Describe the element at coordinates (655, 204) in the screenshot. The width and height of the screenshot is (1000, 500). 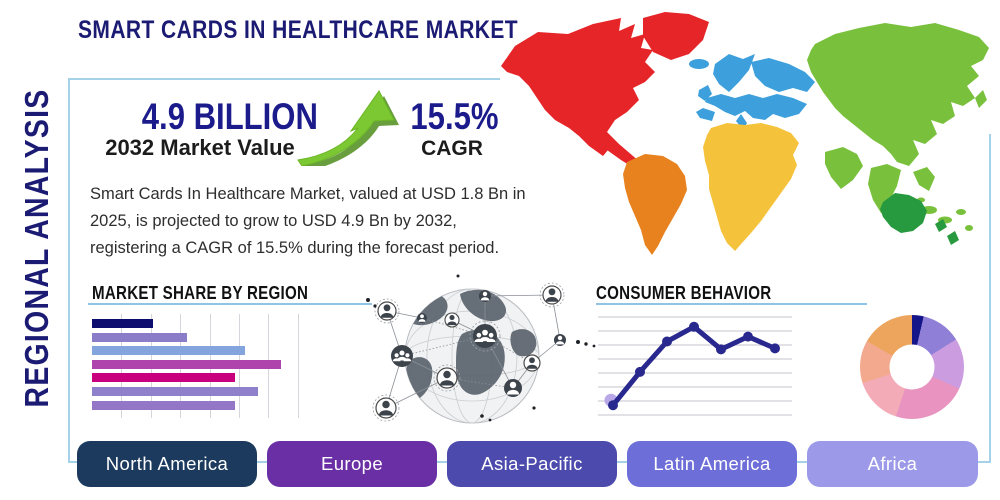
I see `continent-south-america` at that location.